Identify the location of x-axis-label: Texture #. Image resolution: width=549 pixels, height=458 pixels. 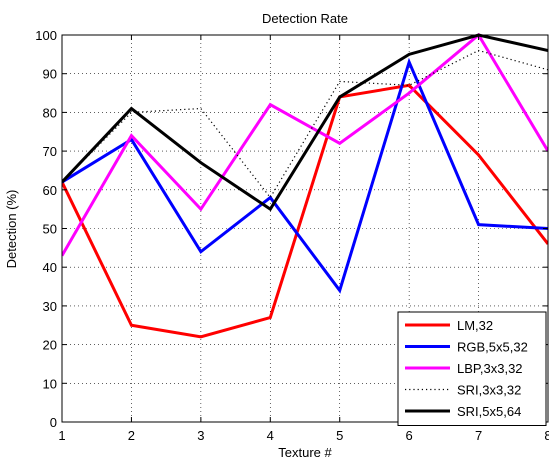
(305, 451).